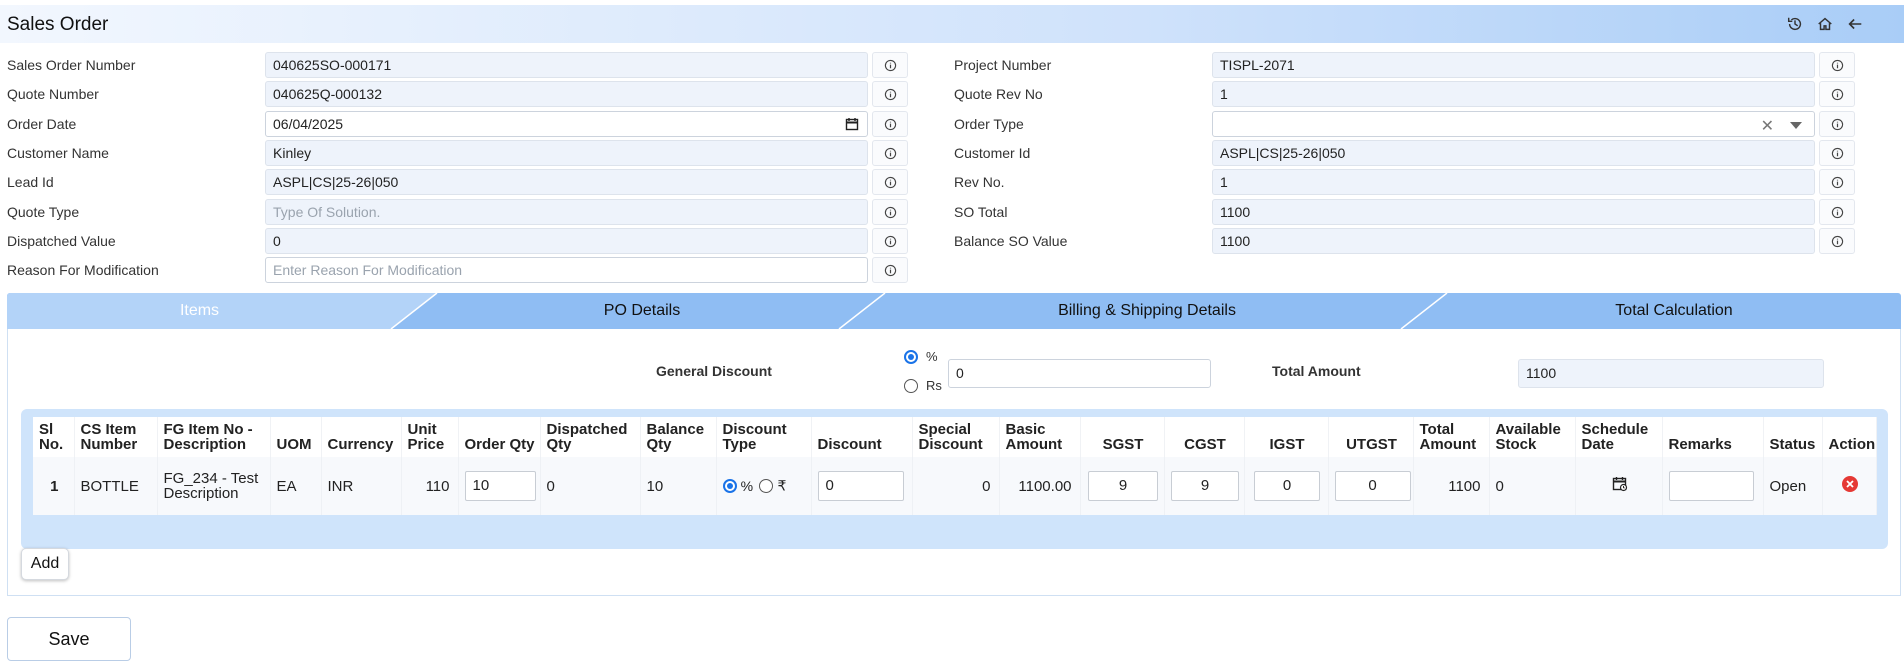 Image resolution: width=1904 pixels, height=669 pixels. Describe the element at coordinates (1513, 94) in the screenshot. I see `quote-rev-no-field: 1` at that location.